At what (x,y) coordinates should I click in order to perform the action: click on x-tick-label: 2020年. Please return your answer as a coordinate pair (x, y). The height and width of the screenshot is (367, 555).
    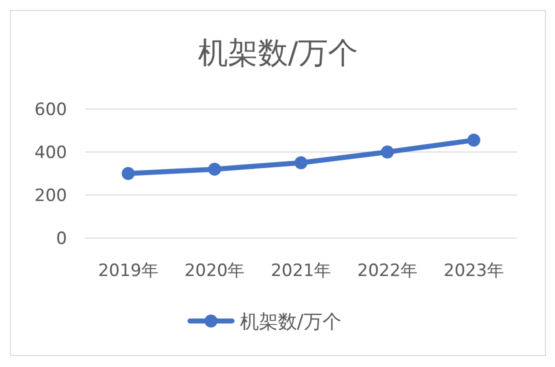
    Looking at the image, I should click on (214, 271).